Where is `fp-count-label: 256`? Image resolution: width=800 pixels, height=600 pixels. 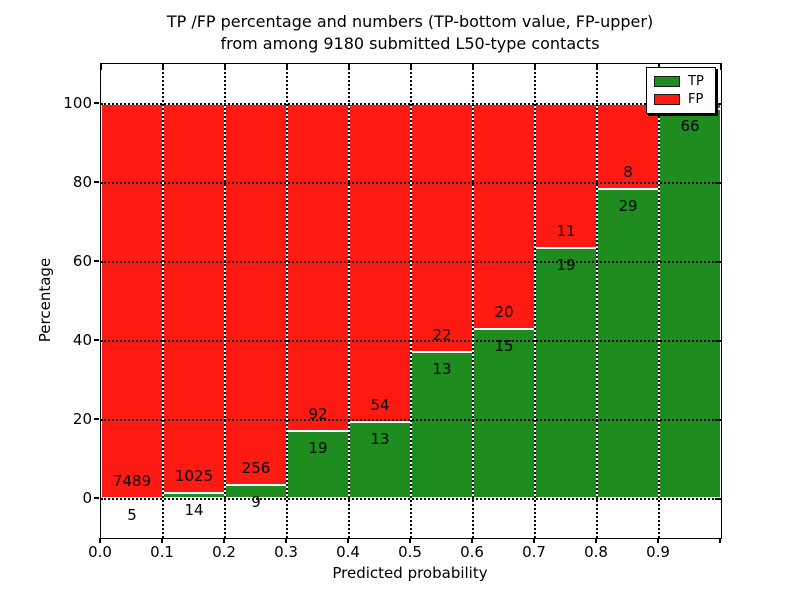
fp-count-label: 256 is located at coordinates (256, 468).